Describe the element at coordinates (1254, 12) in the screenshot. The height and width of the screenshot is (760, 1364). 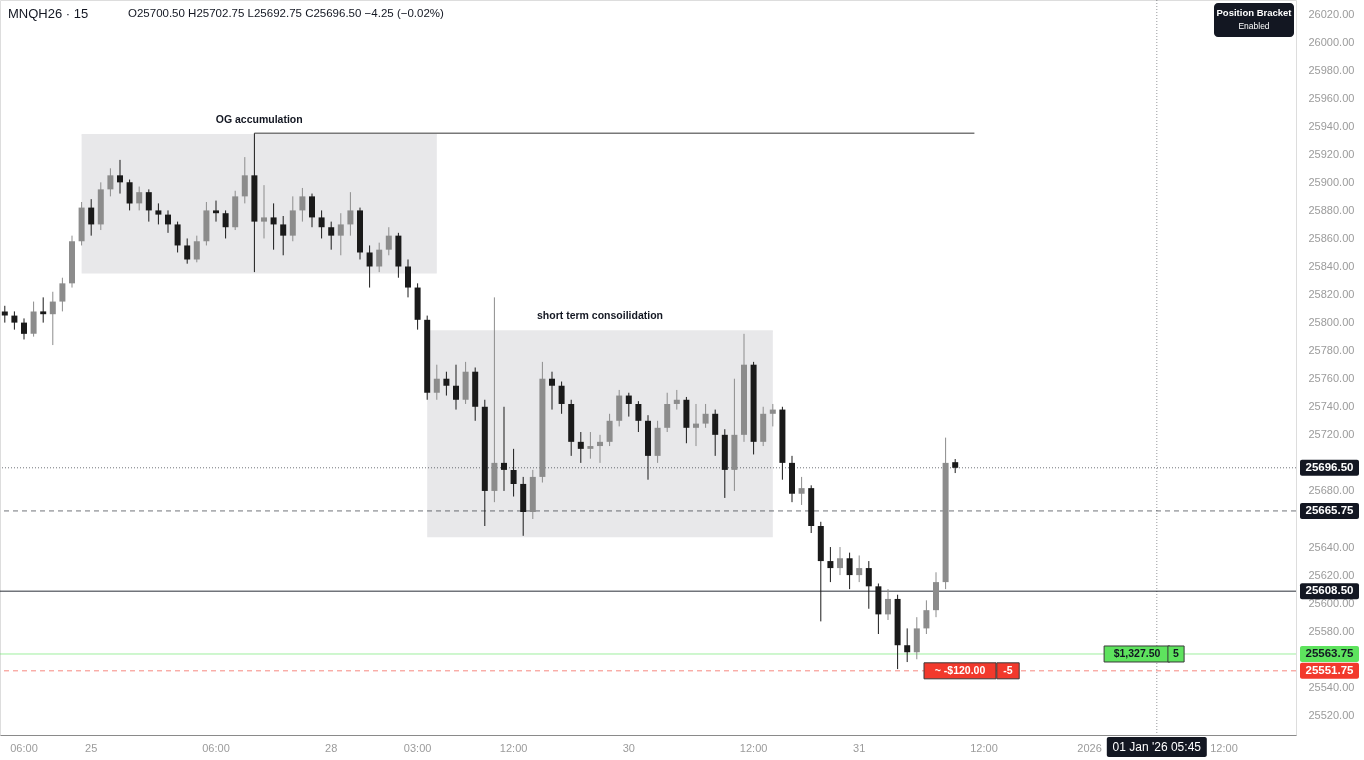
I see `annotation: Position Bracket` at that location.